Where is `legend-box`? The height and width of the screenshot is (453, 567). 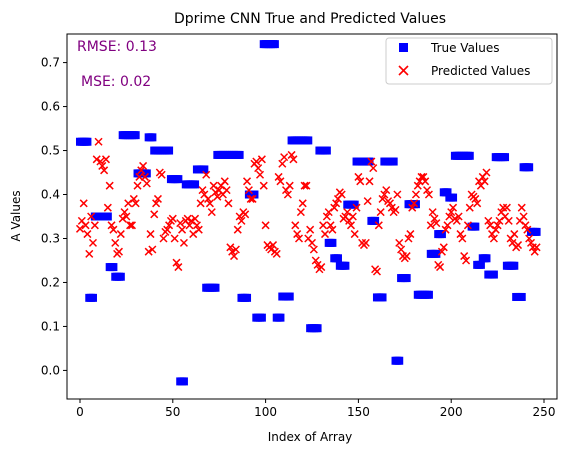
legend-box is located at coordinates (469, 61).